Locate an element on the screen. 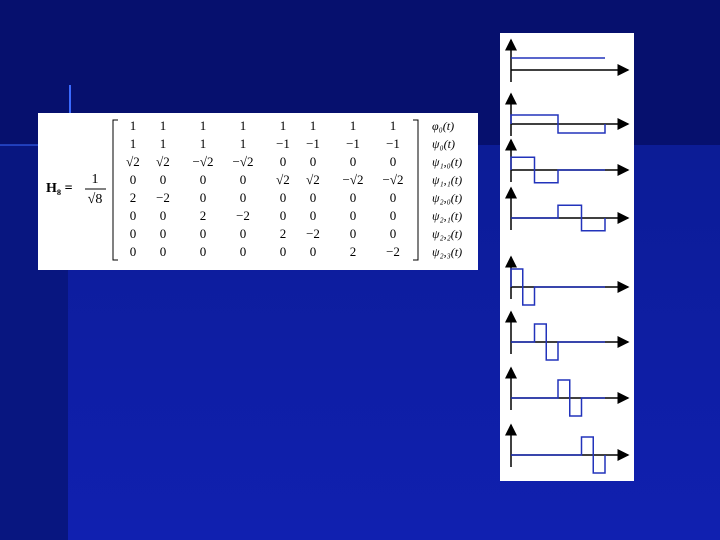  row-label: φ₀(t) is located at coordinates (443, 126).